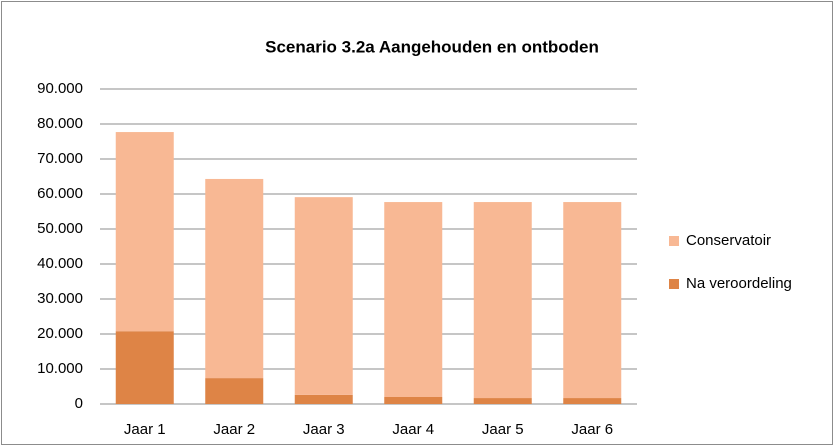 The width and height of the screenshot is (835, 446). I want to click on y-tick-label: 30.000, so click(60, 298).